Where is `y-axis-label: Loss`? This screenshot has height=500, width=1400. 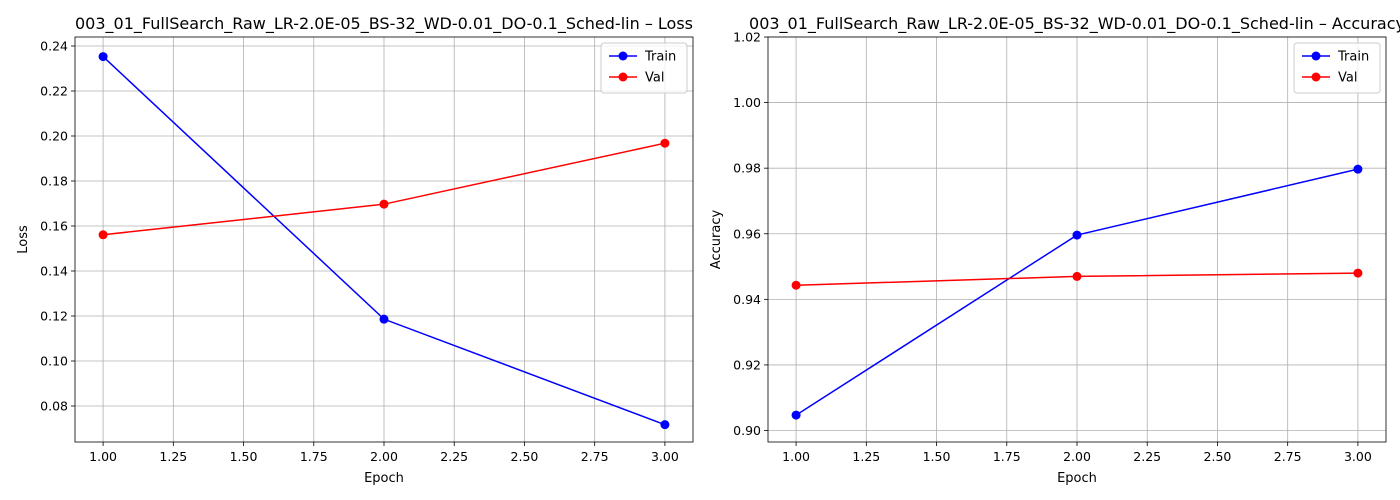 y-axis-label: Loss is located at coordinates (23, 239).